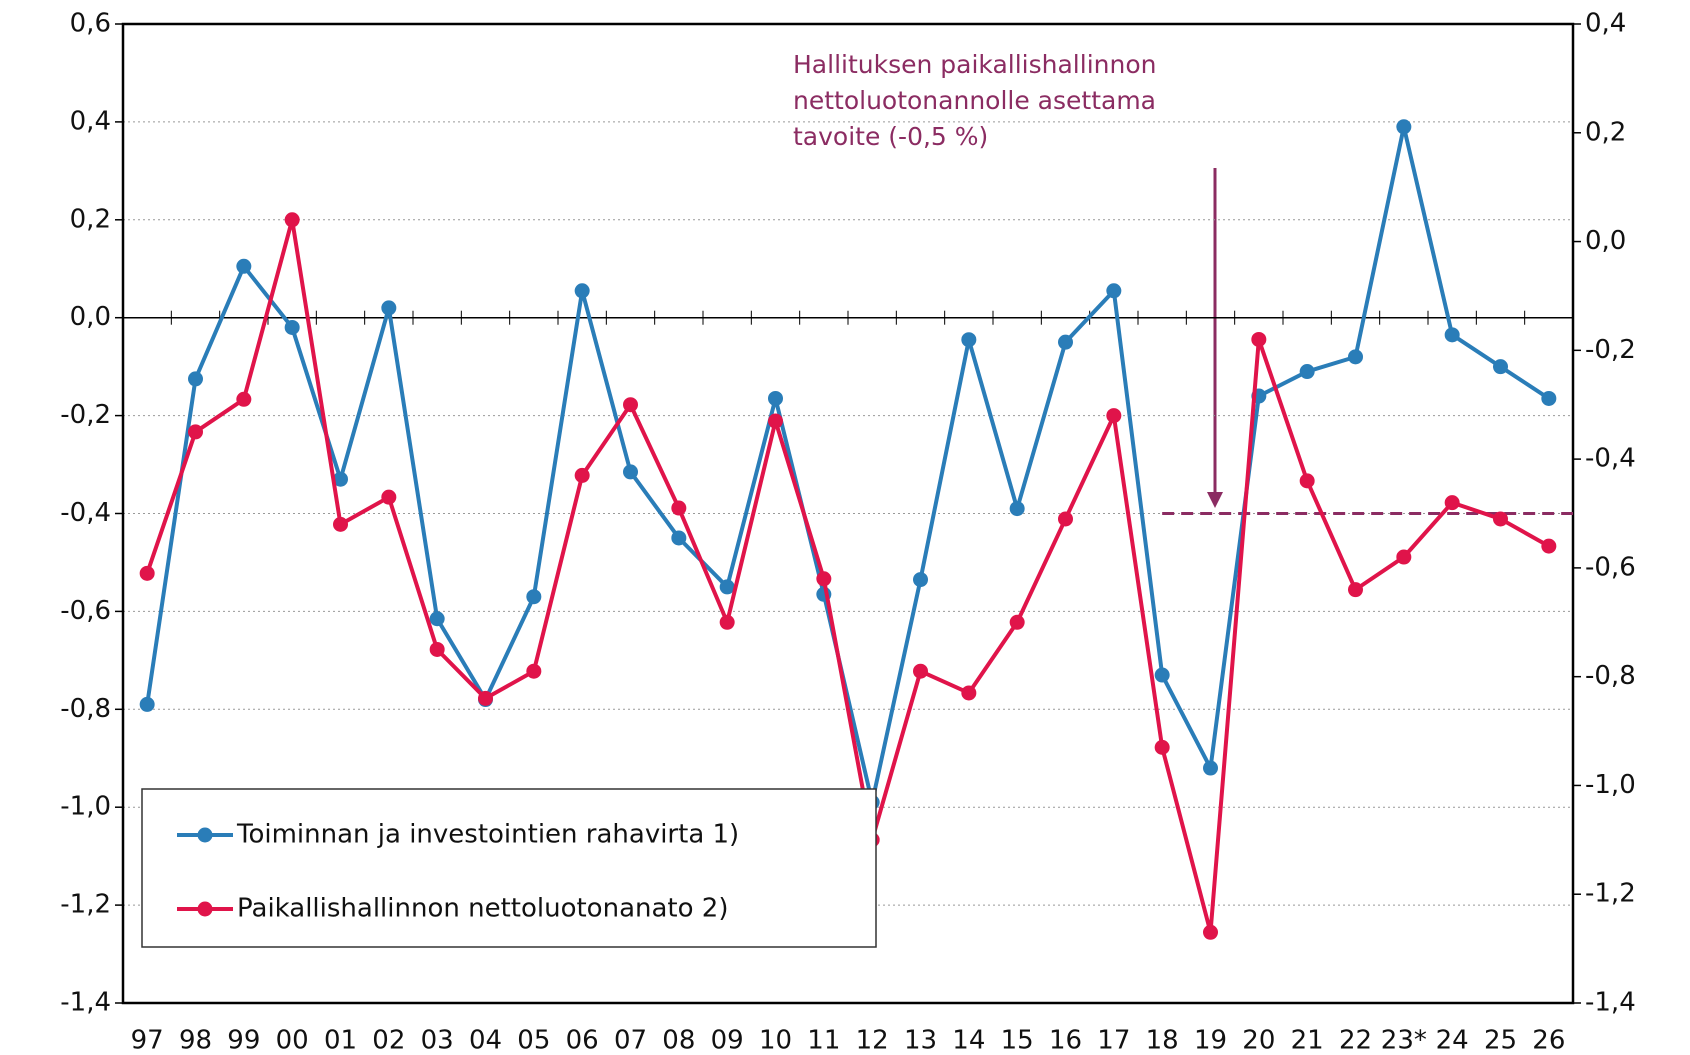  What do you see at coordinates (1162, 1040) in the screenshot?
I see `x-tick-label: 18` at bounding box center [1162, 1040].